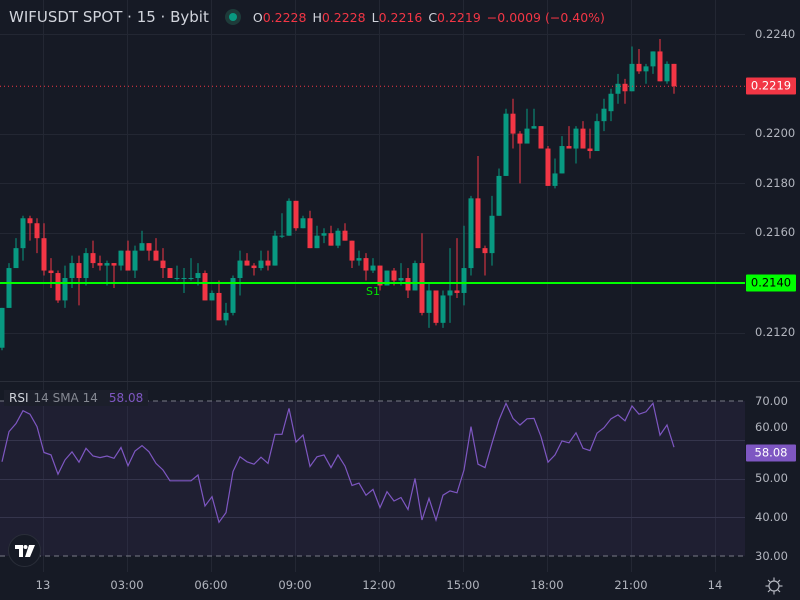 The image size is (800, 600). What do you see at coordinates (19, 398) in the screenshot?
I see `rsi-title: RSI` at bounding box center [19, 398].